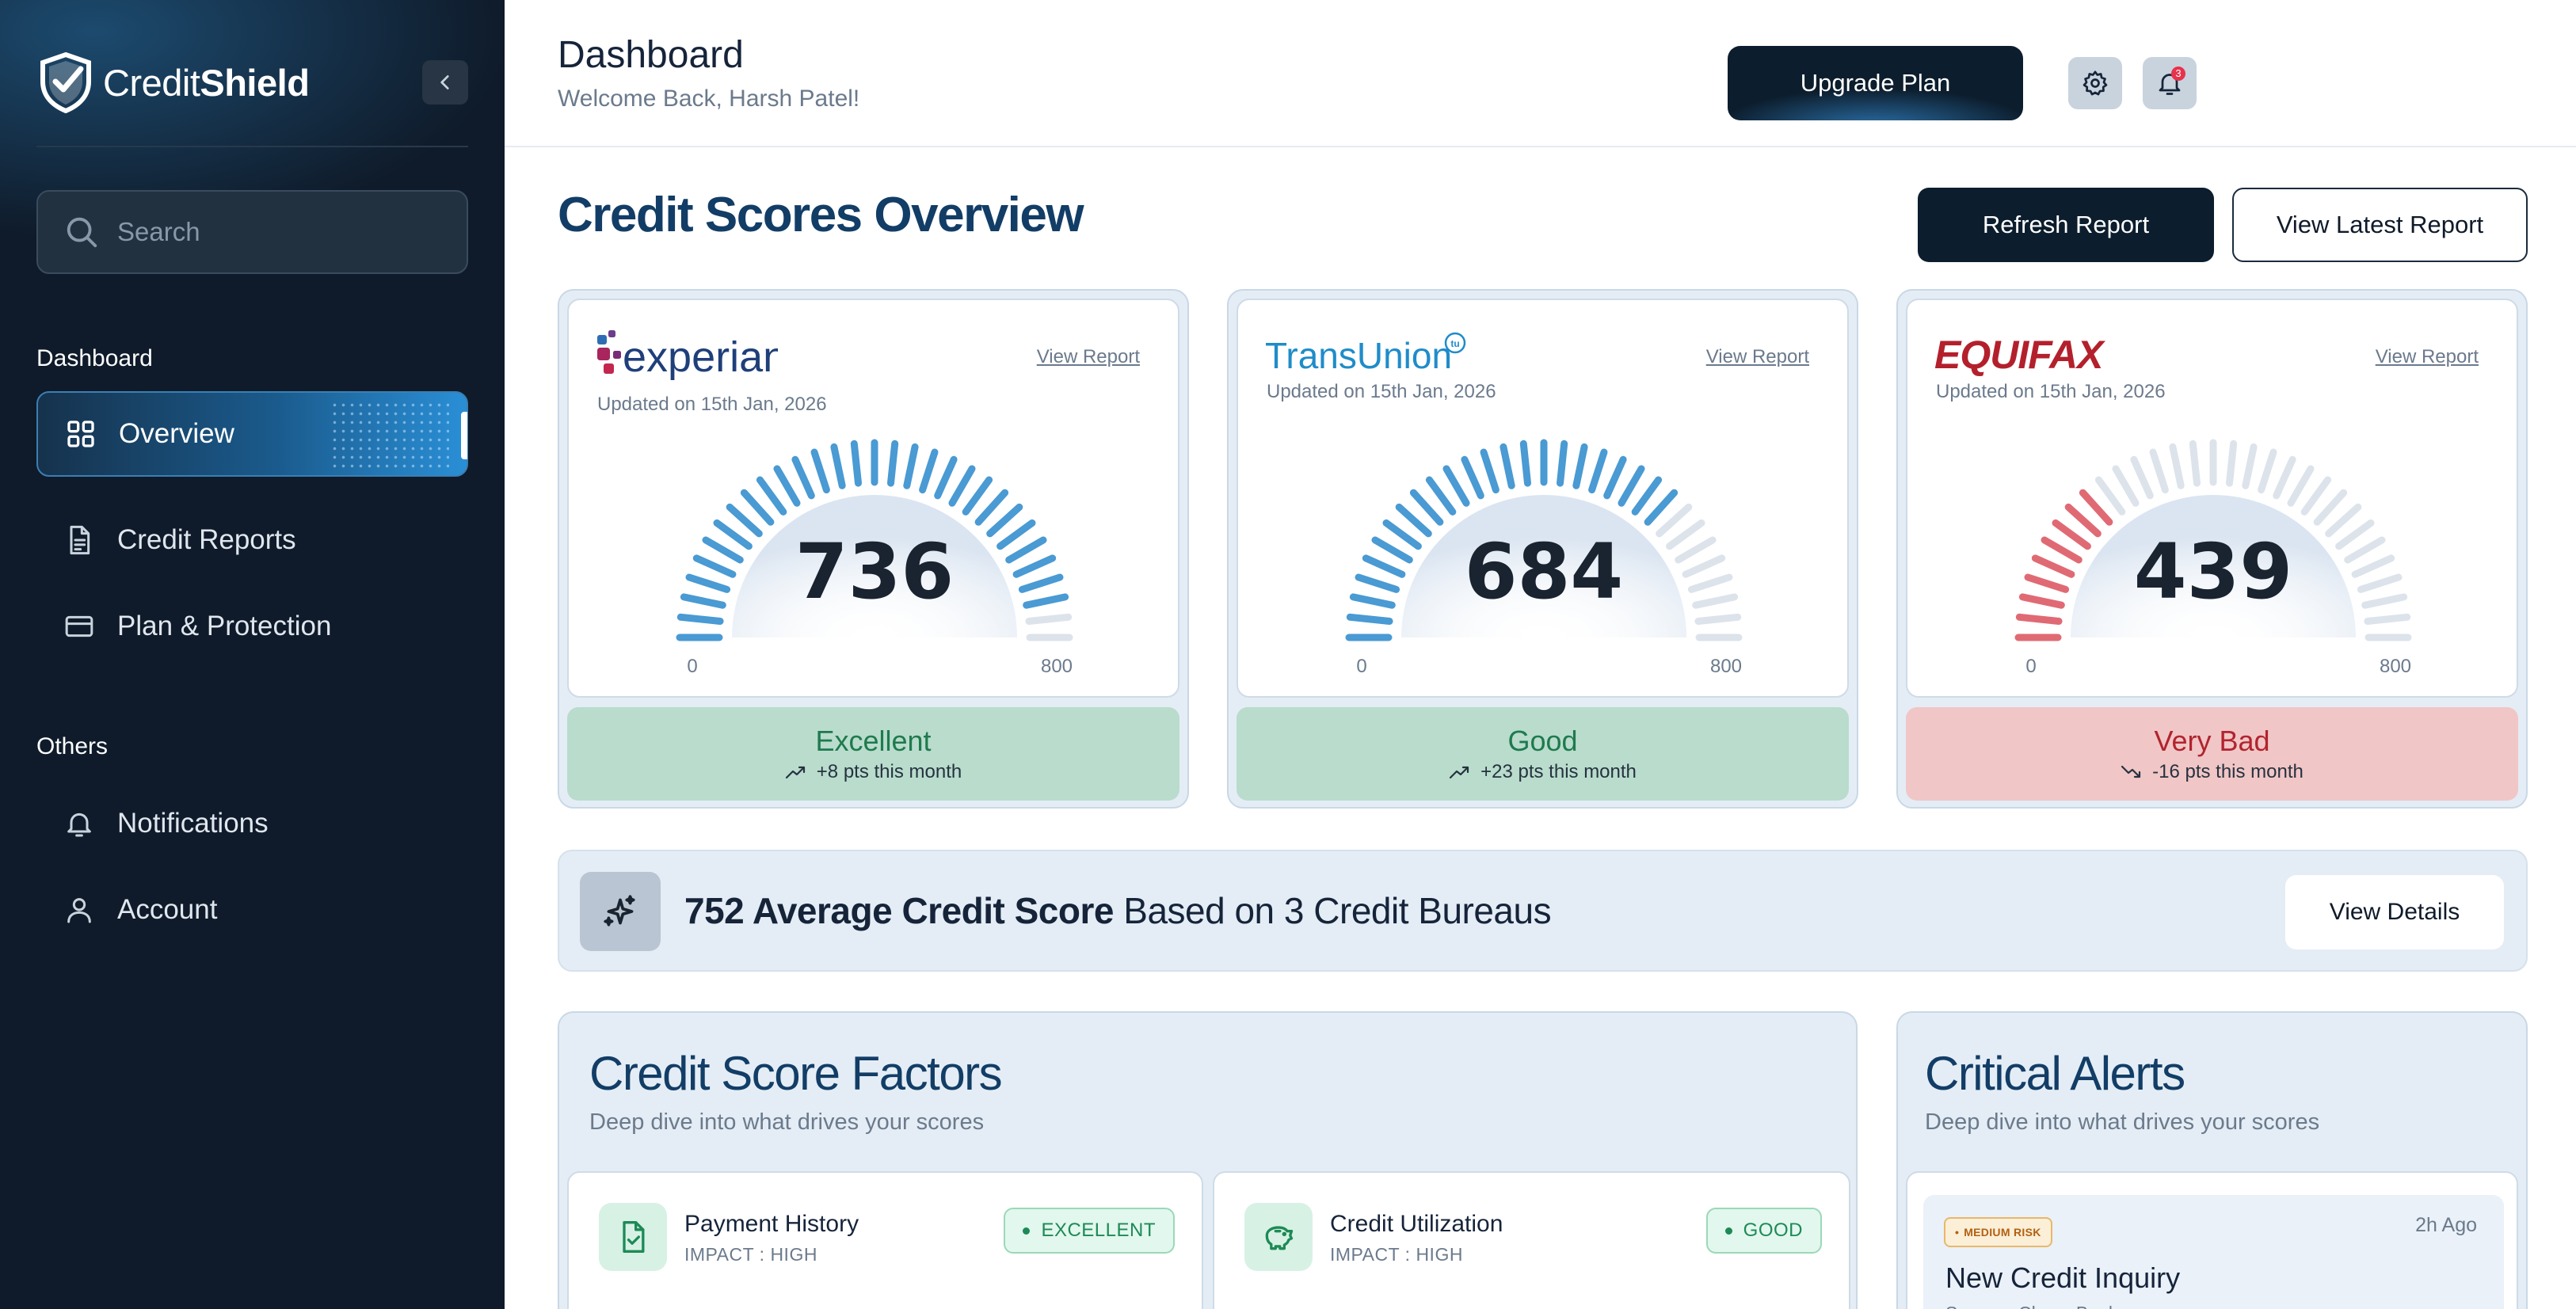 The image size is (2576, 1309). Describe the element at coordinates (2066, 225) in the screenshot. I see `refresh-report-button: Refresh Report` at that location.